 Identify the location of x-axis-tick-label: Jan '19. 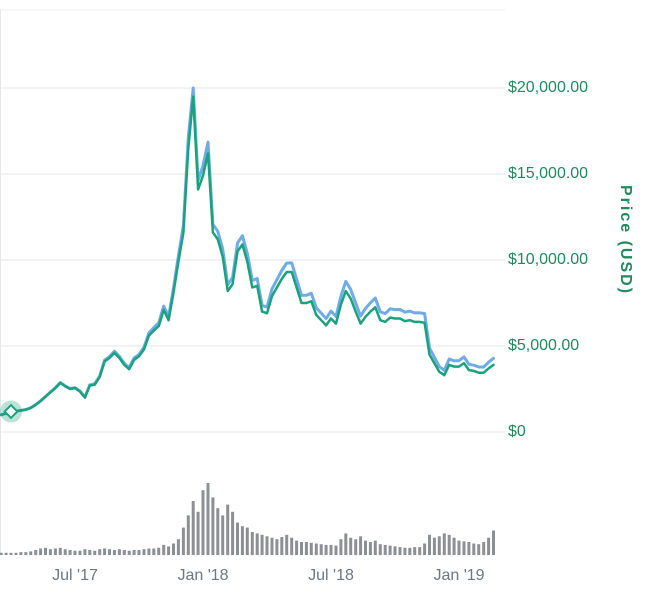
(459, 575).